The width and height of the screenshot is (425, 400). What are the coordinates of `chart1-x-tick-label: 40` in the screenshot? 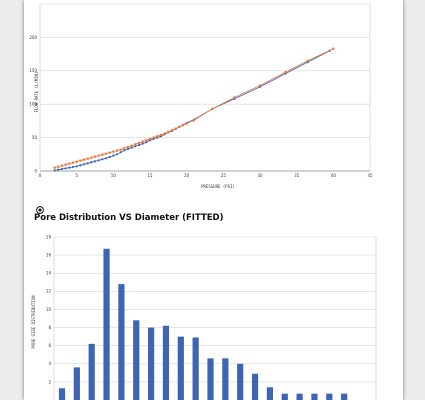 It's located at (334, 175).